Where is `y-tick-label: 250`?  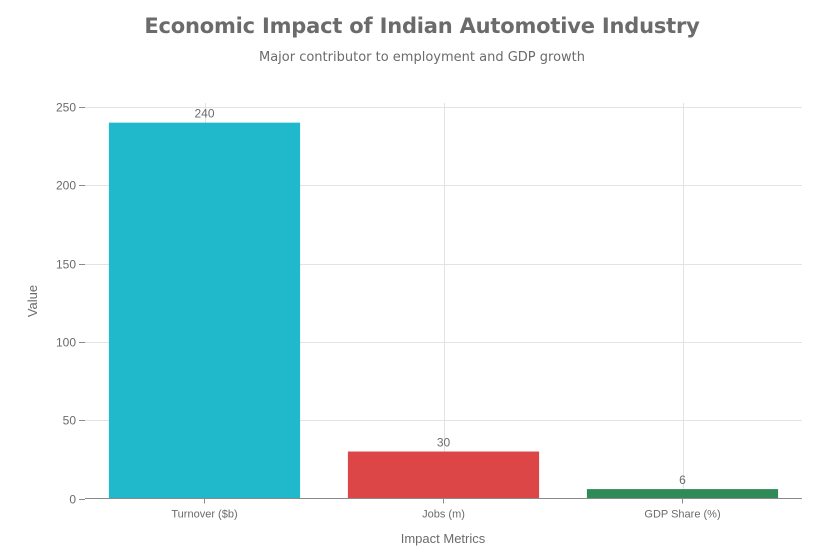
y-tick-label: 250 is located at coordinates (66, 108).